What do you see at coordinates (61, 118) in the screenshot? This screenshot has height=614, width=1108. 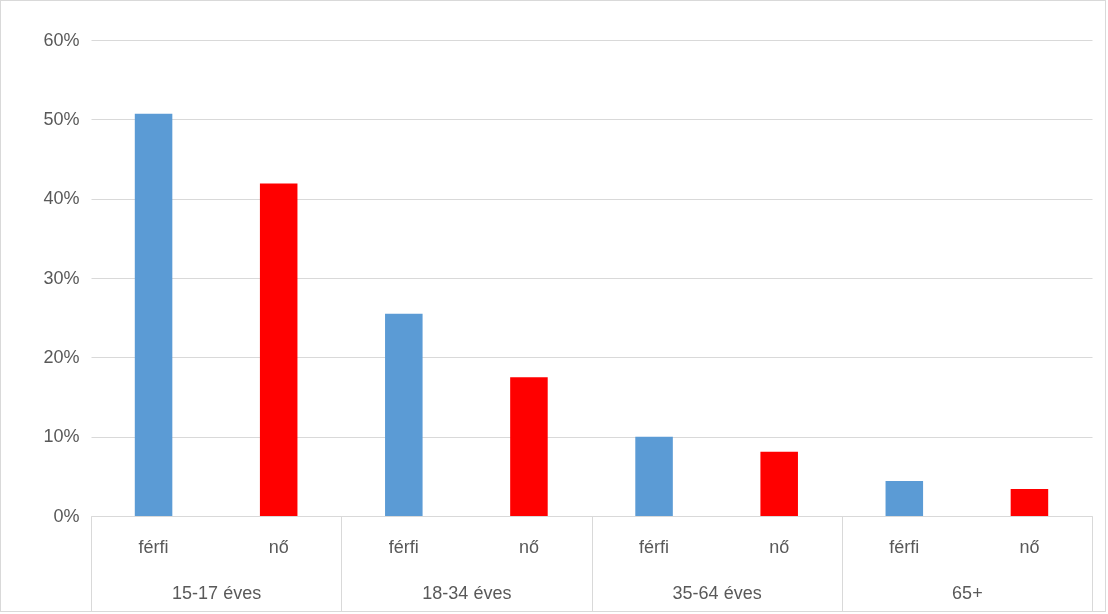 I see `y-tick-label: 50%` at bounding box center [61, 118].